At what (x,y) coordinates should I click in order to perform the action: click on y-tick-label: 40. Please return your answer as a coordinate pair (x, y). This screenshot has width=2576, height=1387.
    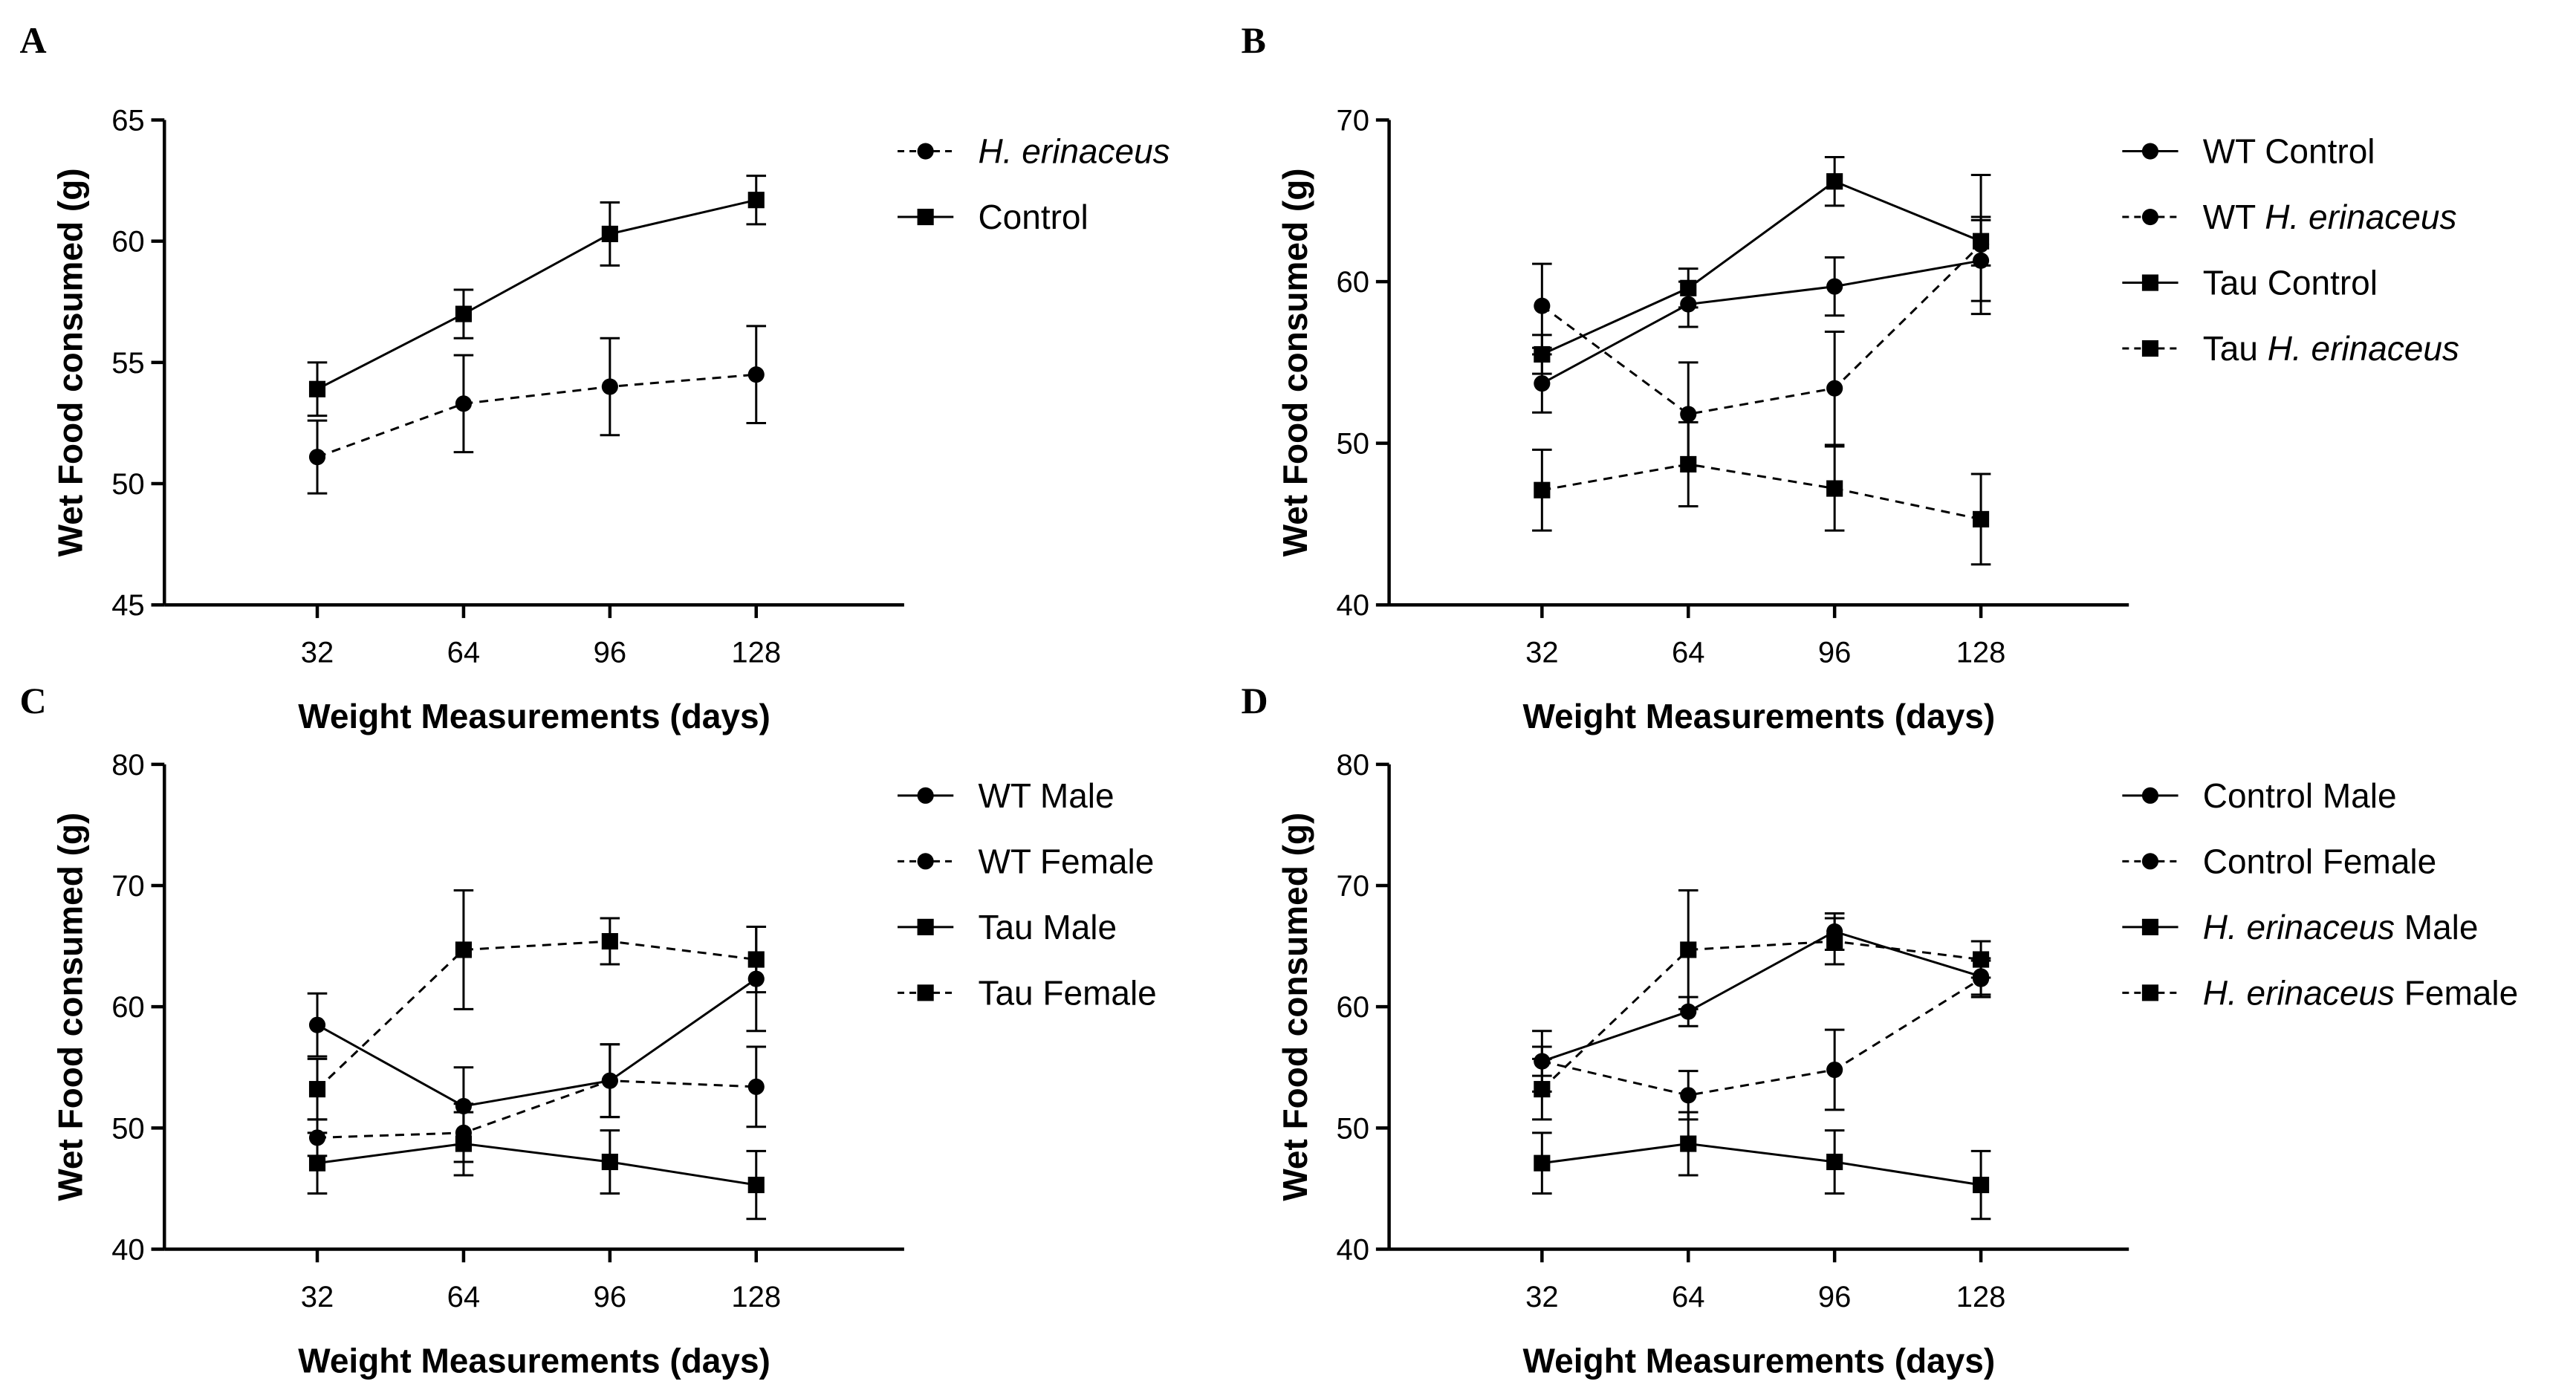
    Looking at the image, I should click on (128, 1250).